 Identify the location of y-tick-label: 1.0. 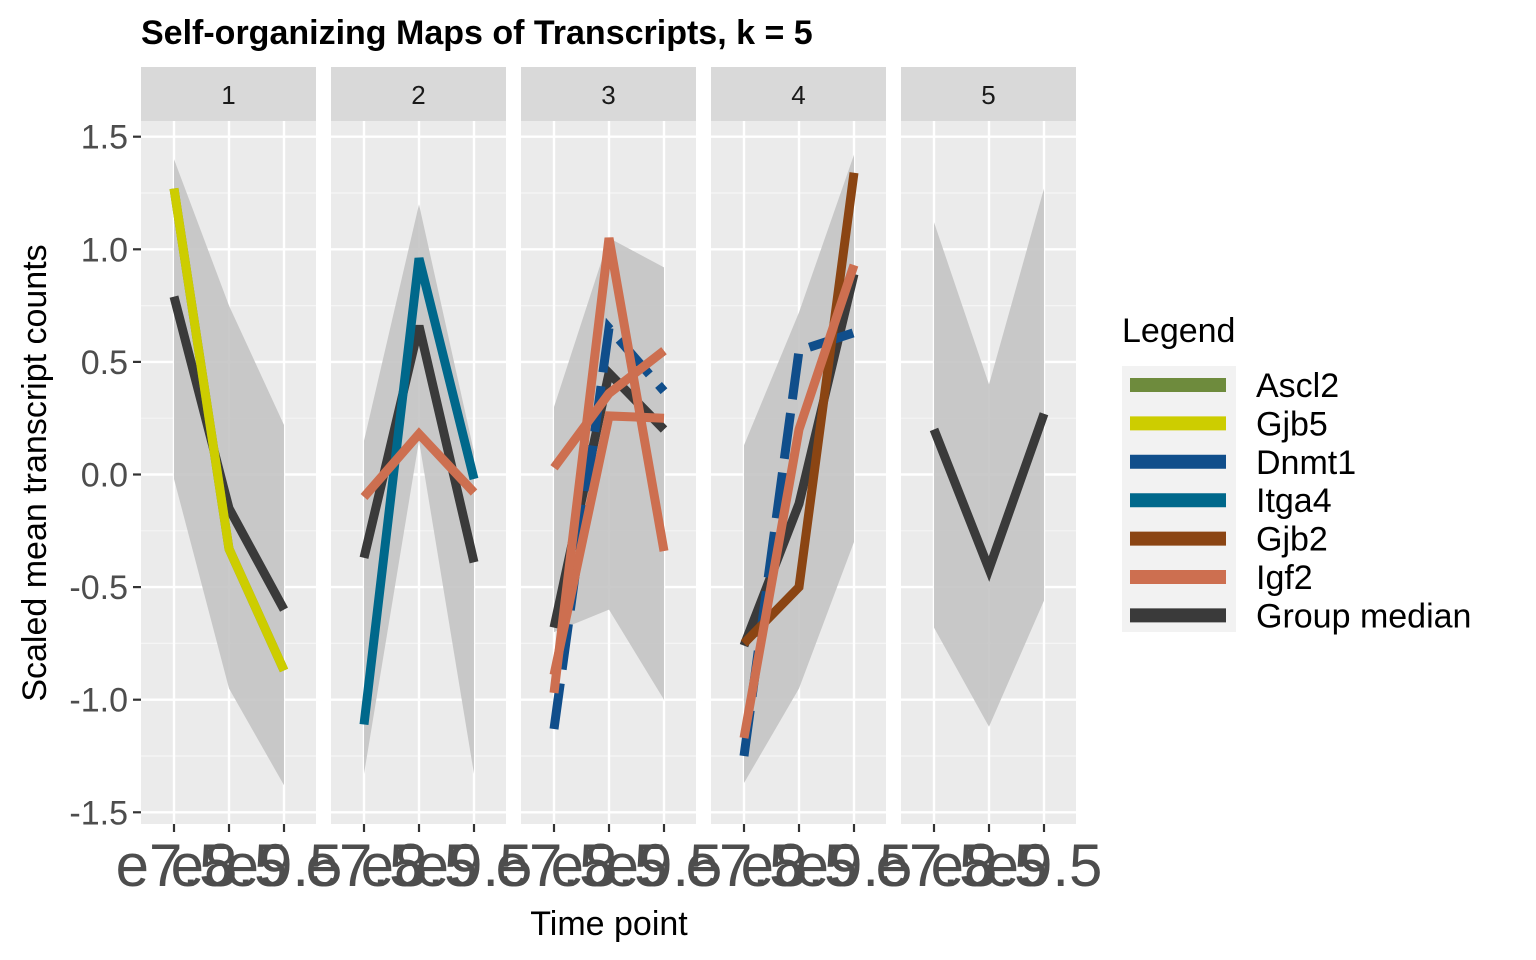
(104, 250).